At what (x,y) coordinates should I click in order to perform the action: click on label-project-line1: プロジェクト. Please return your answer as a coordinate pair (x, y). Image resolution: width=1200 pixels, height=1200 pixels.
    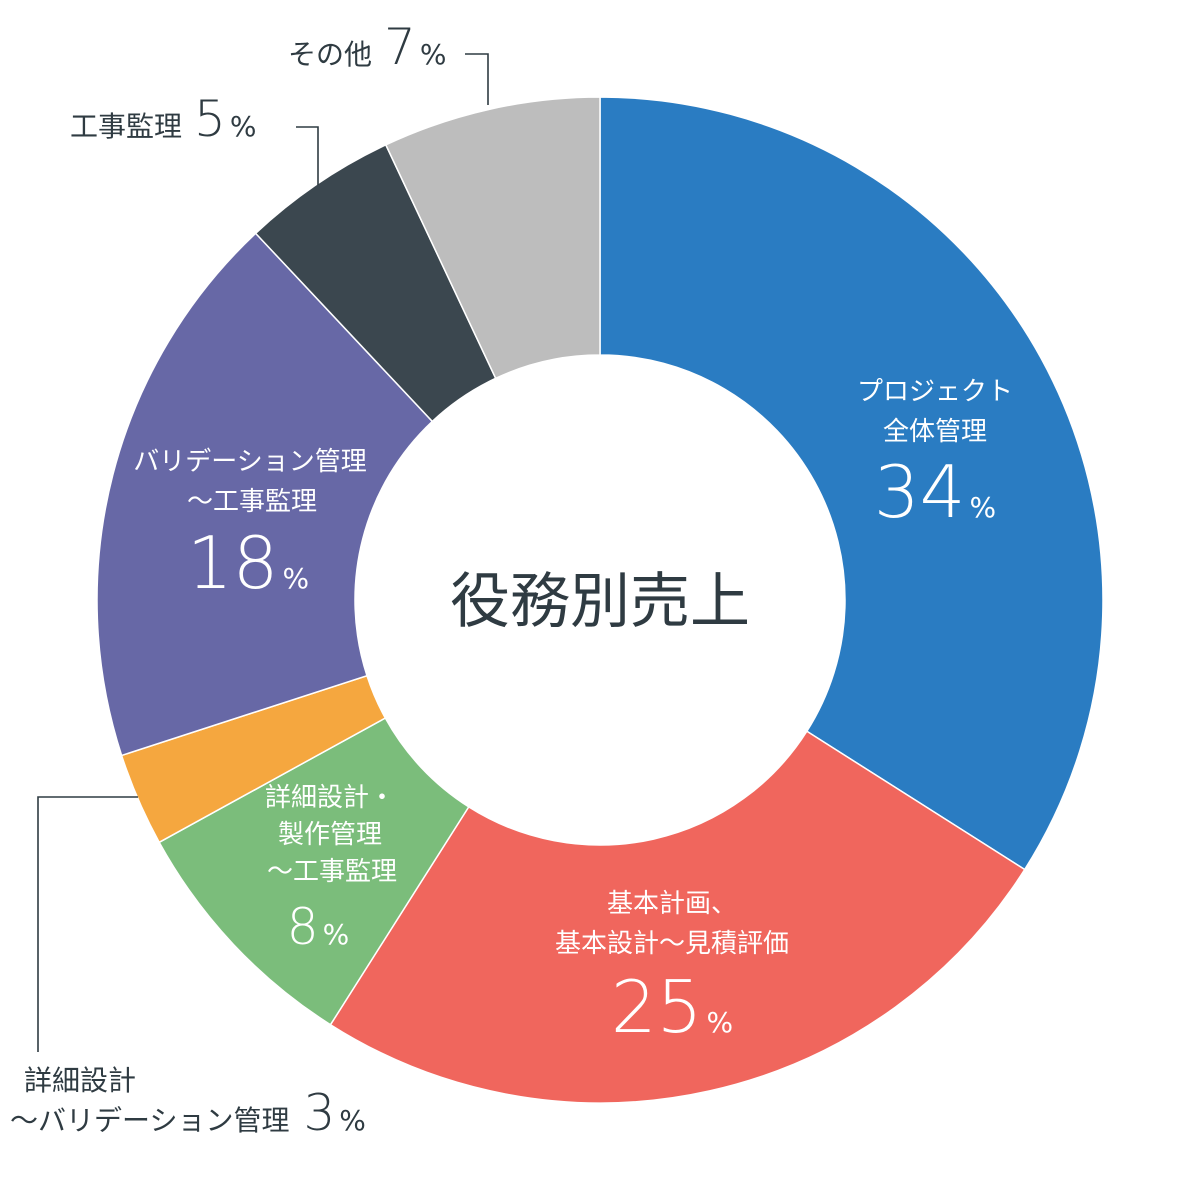
    Looking at the image, I should click on (935, 392).